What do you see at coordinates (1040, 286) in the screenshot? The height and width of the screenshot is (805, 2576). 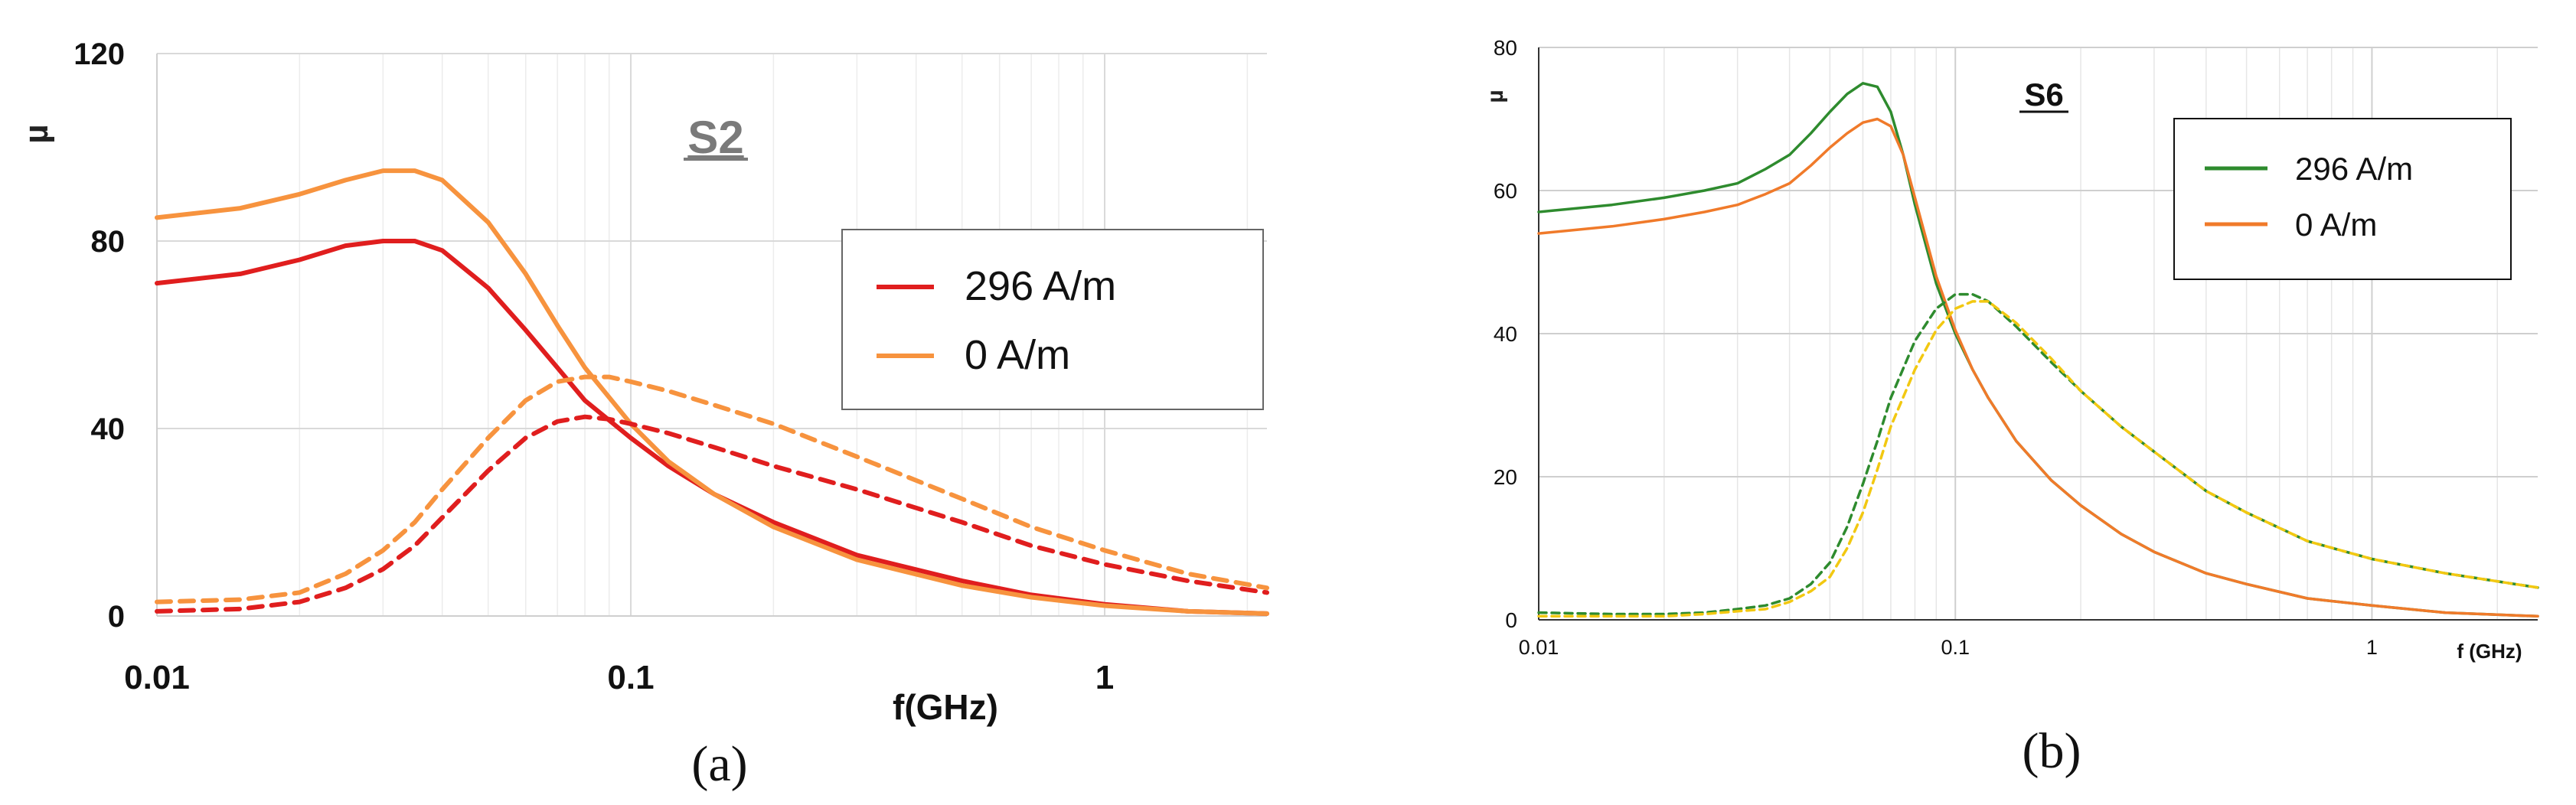 I see `legend-label-296-a: 296 A/m` at bounding box center [1040, 286].